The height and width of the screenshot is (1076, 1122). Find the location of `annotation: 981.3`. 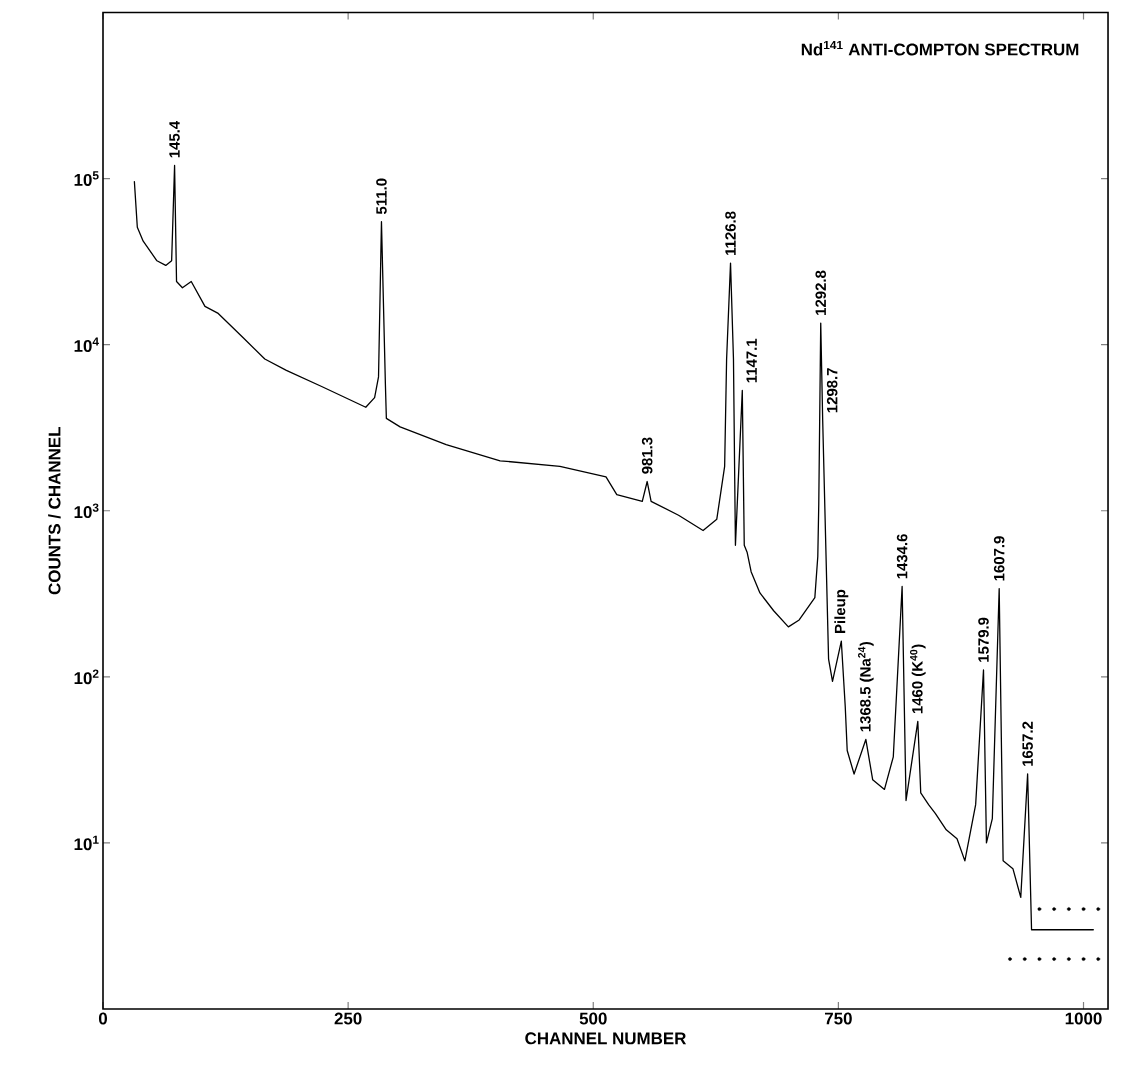

annotation: 981.3 is located at coordinates (647, 455).